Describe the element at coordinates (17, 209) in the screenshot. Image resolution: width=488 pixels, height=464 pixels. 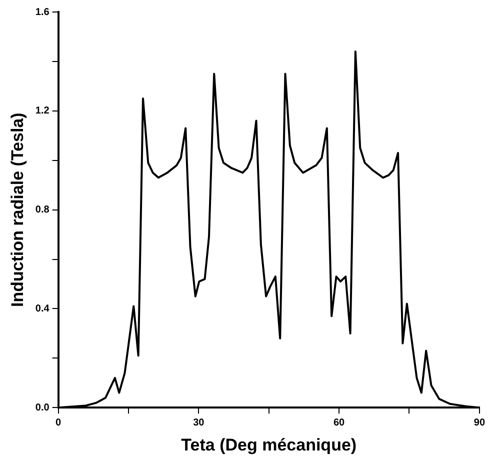
I see `y-axis-title: Induction radiale (Tesla)` at that location.